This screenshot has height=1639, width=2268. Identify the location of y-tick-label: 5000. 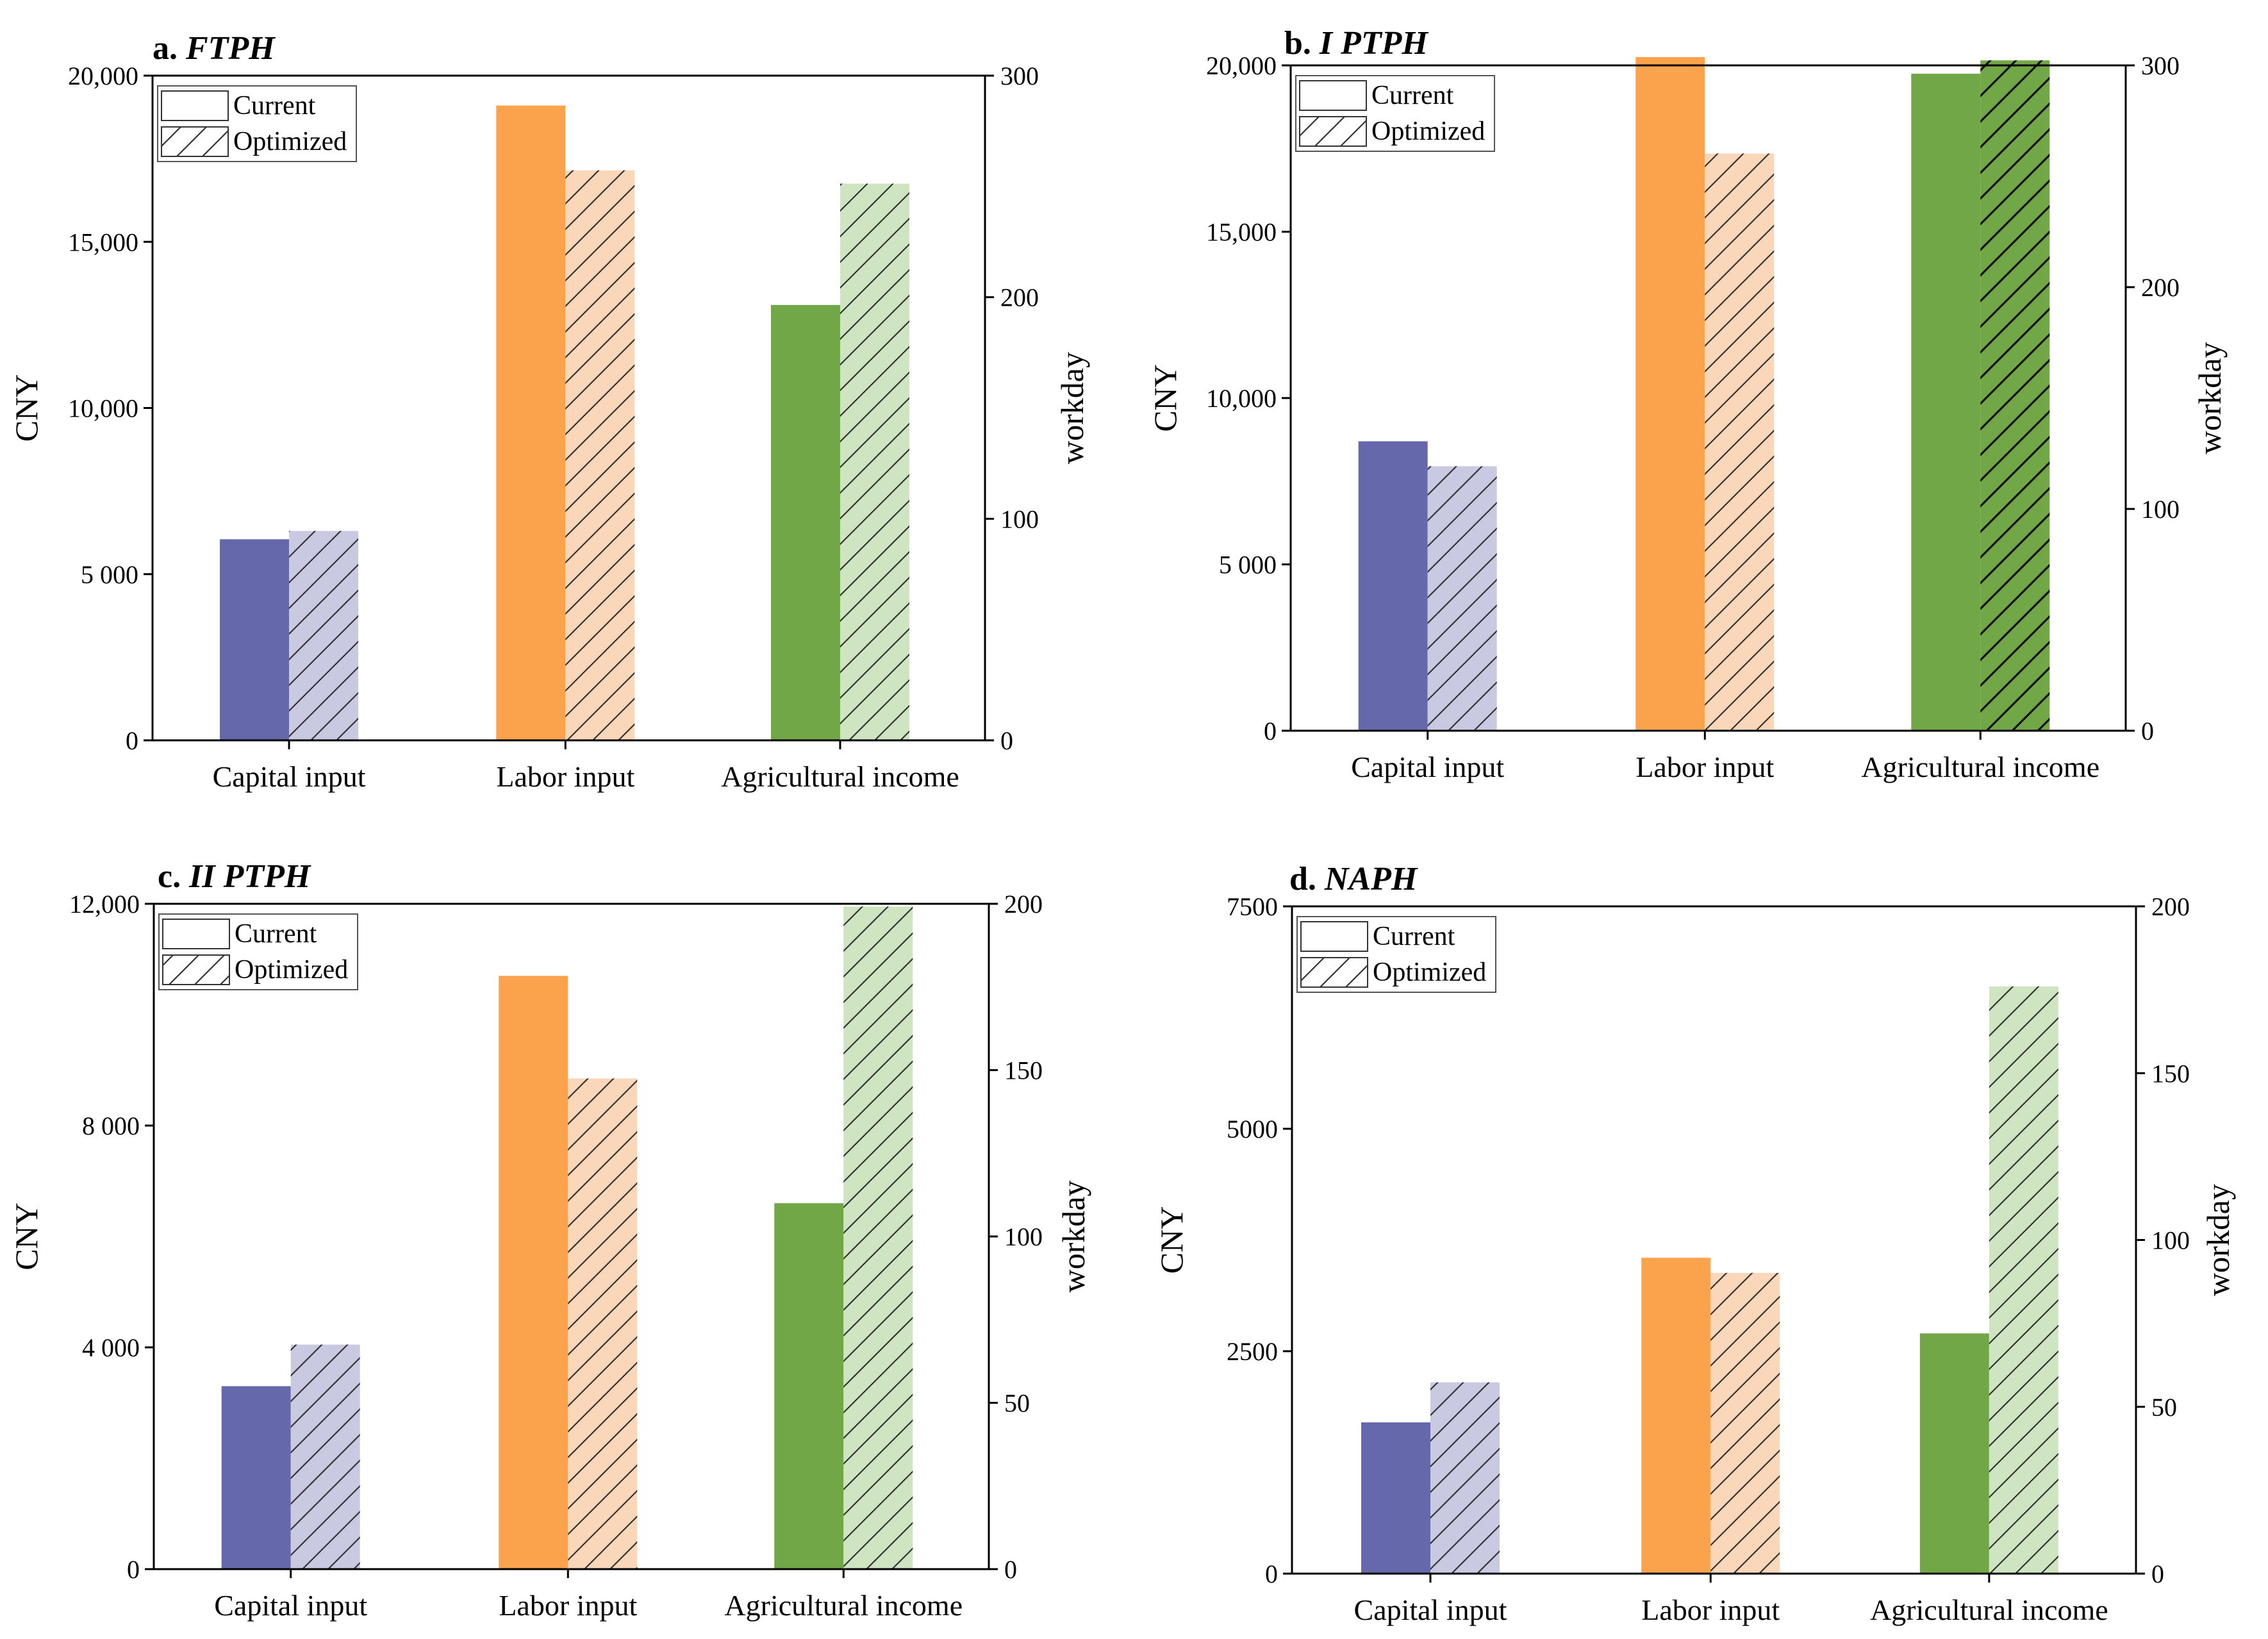
(1252, 1129).